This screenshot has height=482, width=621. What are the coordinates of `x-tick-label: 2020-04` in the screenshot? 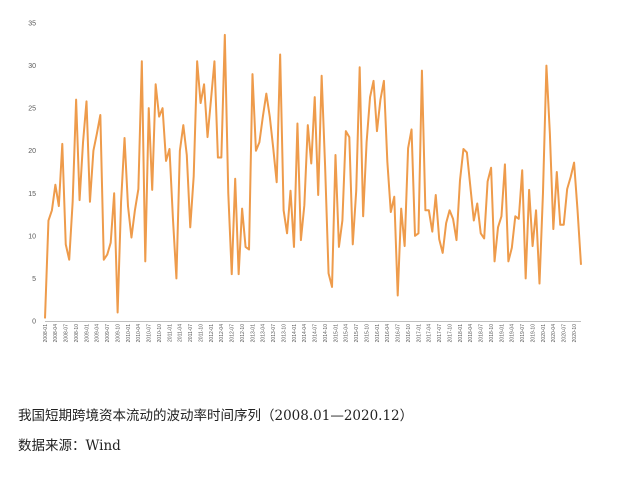 It's located at (554, 333).